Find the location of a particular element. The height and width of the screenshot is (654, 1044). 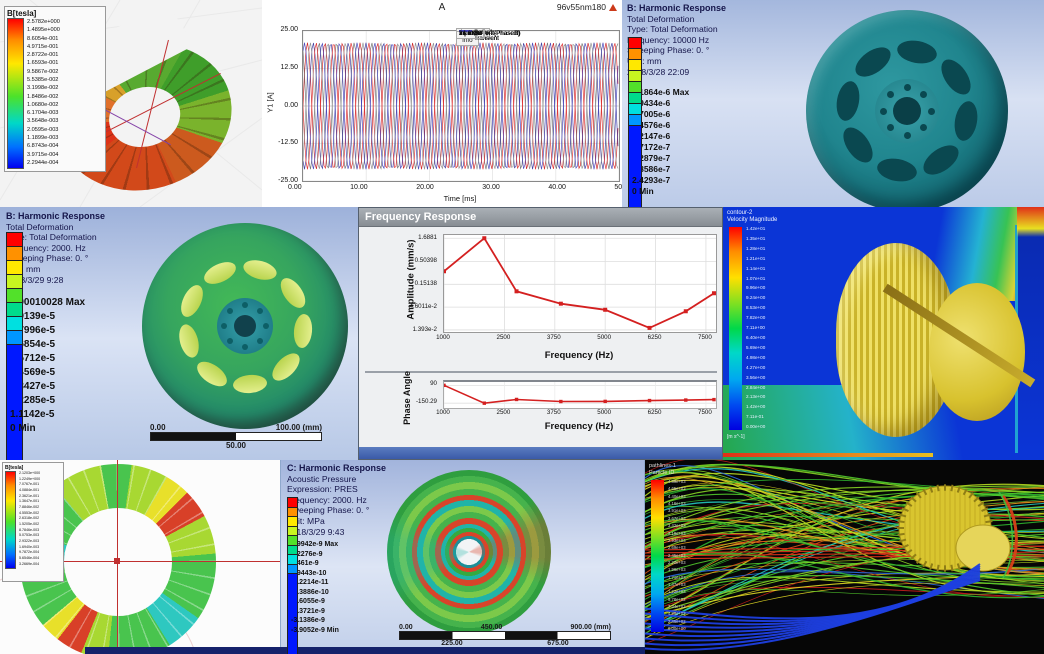

list-item: 1.22e+03 is located at coordinates (677, 592).